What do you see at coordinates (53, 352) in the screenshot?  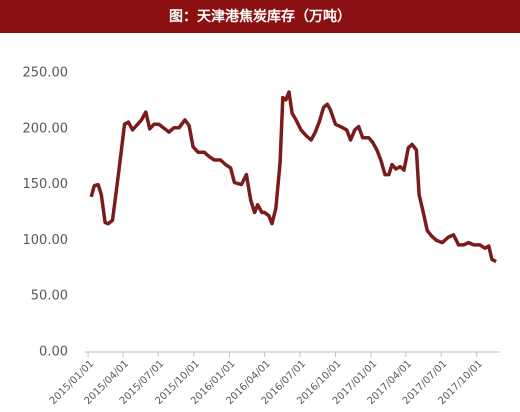 I see `y-tick-label: 0.00` at bounding box center [53, 352].